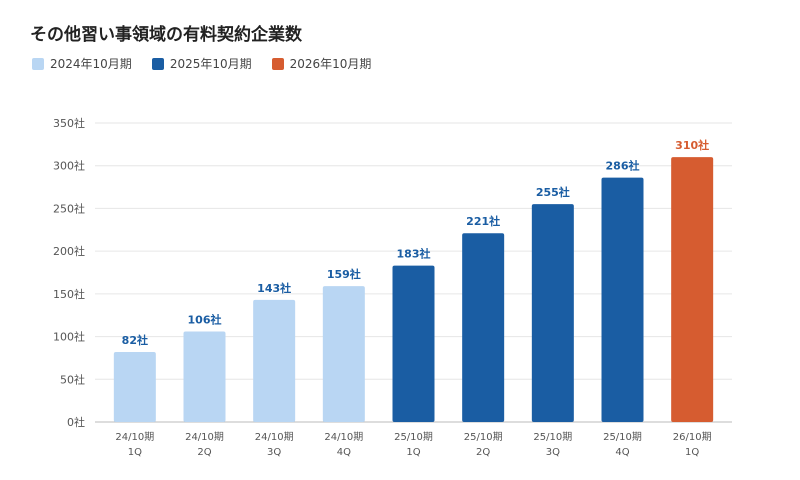 This screenshot has height=480, width=800. What do you see at coordinates (330, 64) in the screenshot?
I see `legend-label-fy2026: 2026年10月期` at bounding box center [330, 64].